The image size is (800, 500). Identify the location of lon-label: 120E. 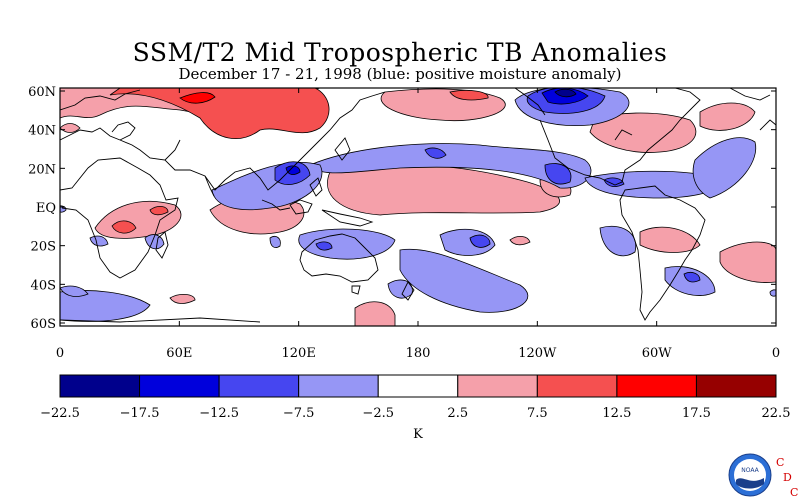
(299, 353).